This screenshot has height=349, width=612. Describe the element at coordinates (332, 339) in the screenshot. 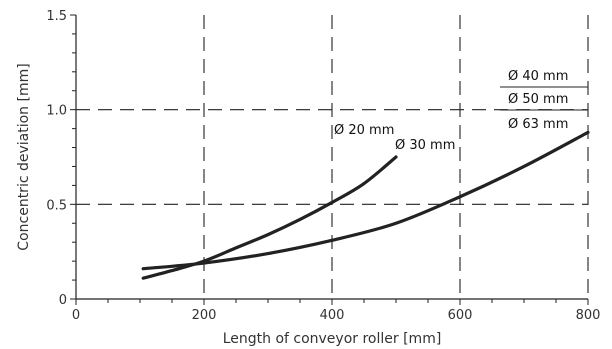

I see `x-axis-title: Length of conveyor roller [mm]` at that location.